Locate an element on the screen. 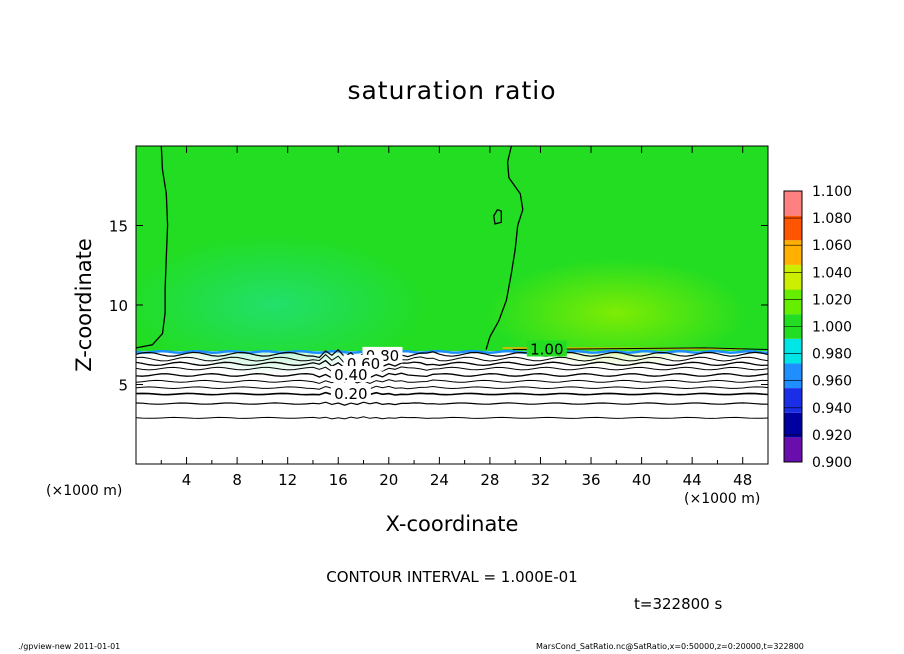 This screenshot has width=904, height=654. contour-label: 1.00 is located at coordinates (546, 350).